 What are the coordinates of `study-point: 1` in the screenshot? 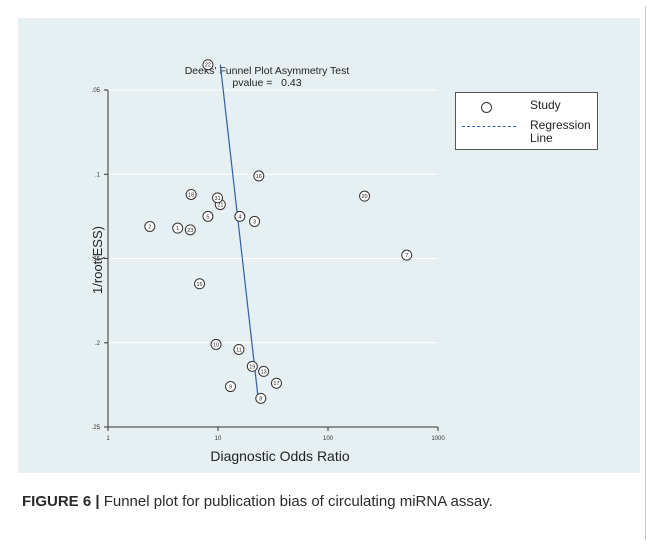 It's located at (178, 228).